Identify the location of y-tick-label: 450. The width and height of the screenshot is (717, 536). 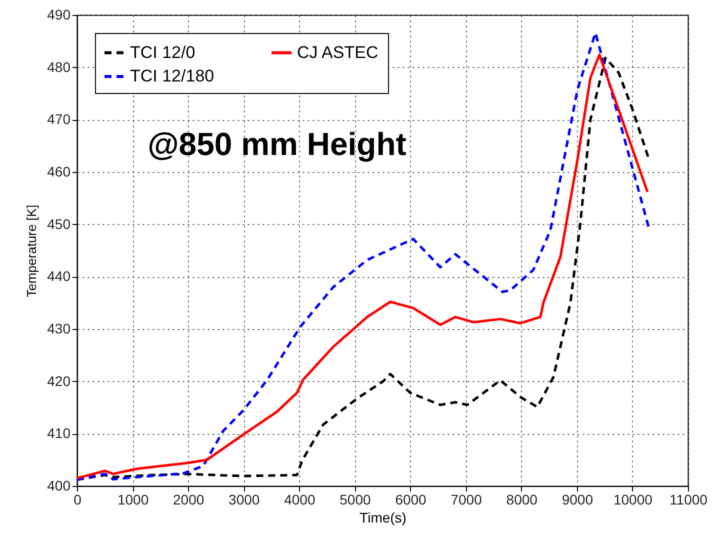
(59, 224).